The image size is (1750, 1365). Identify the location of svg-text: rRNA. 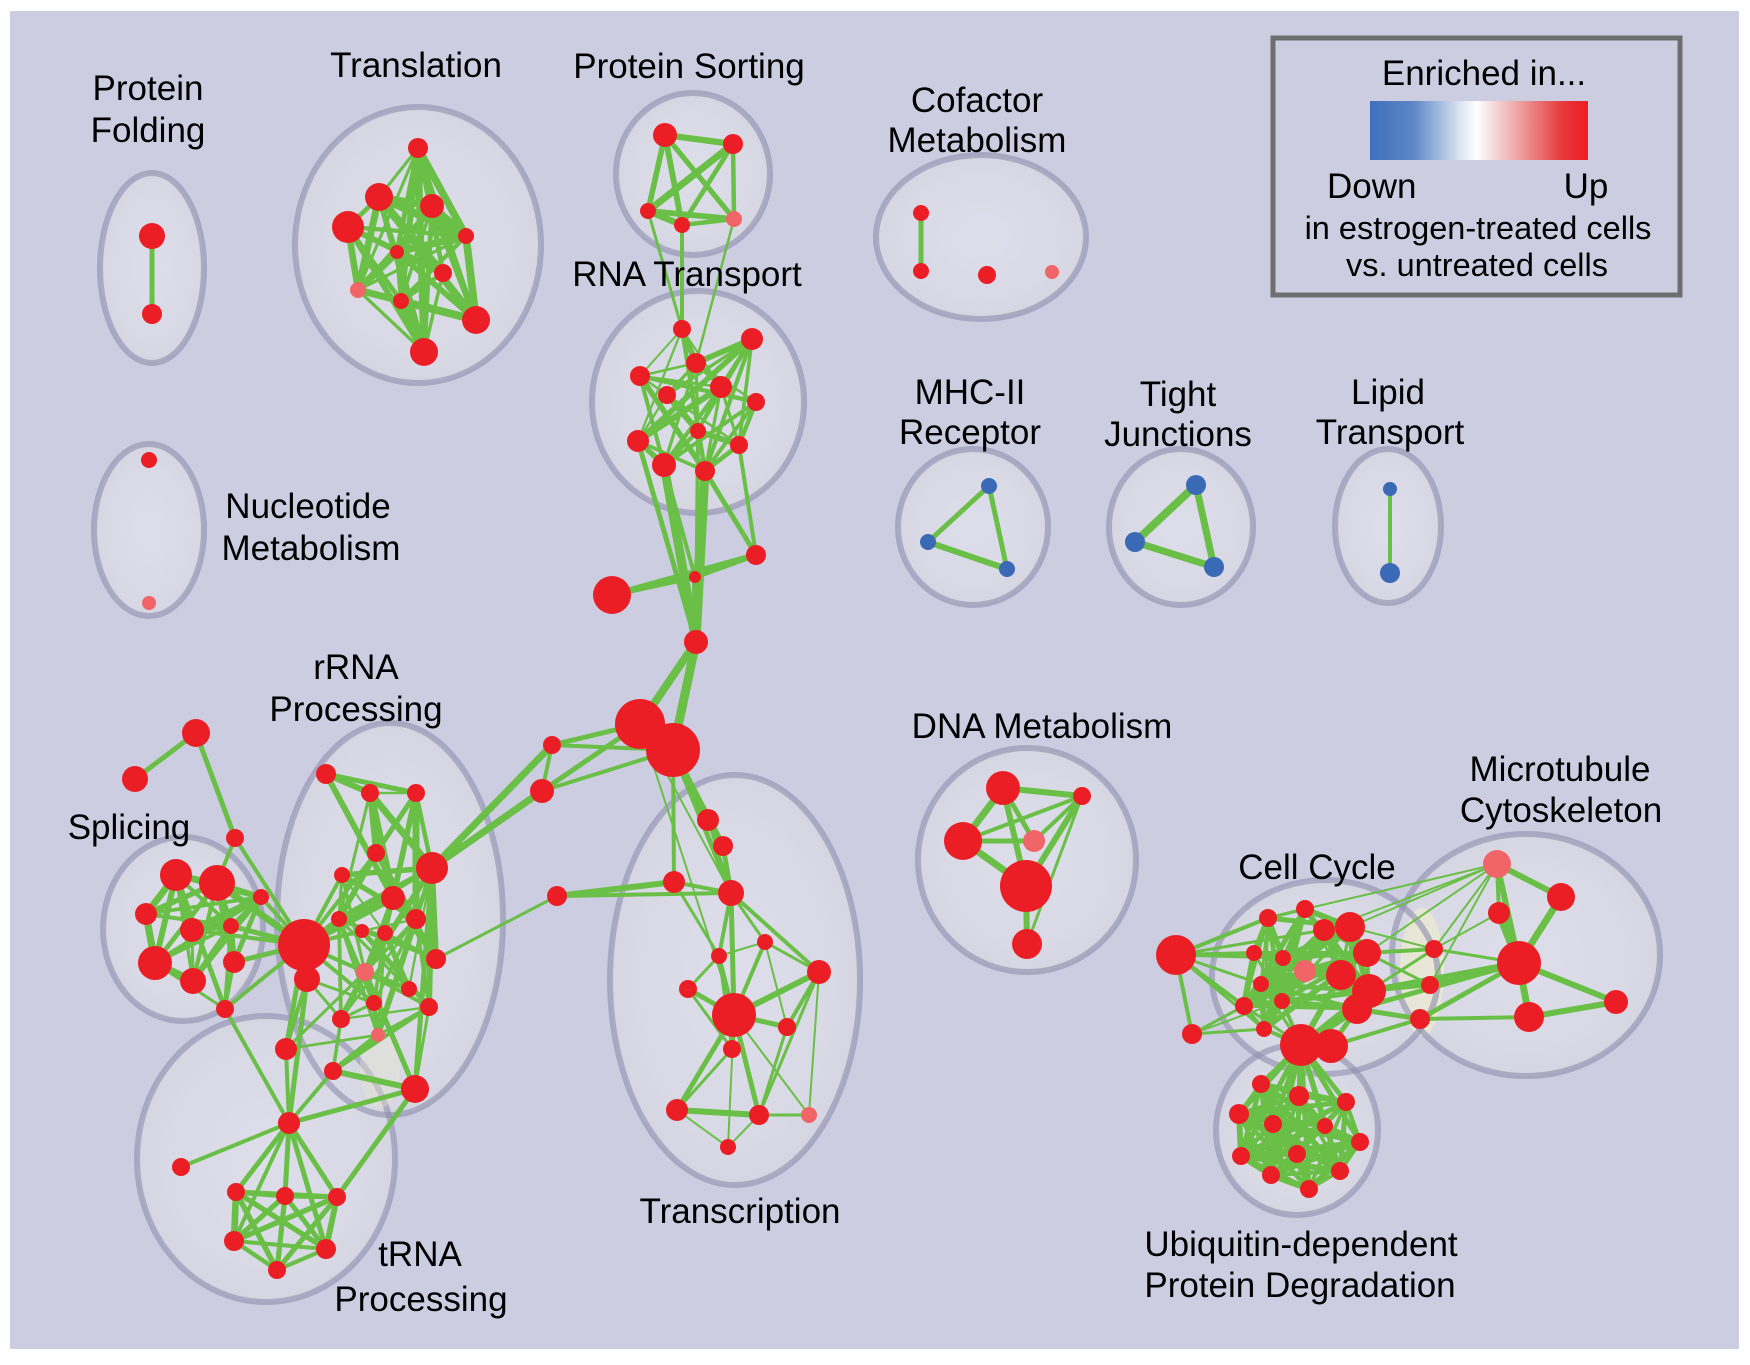
(356, 667).